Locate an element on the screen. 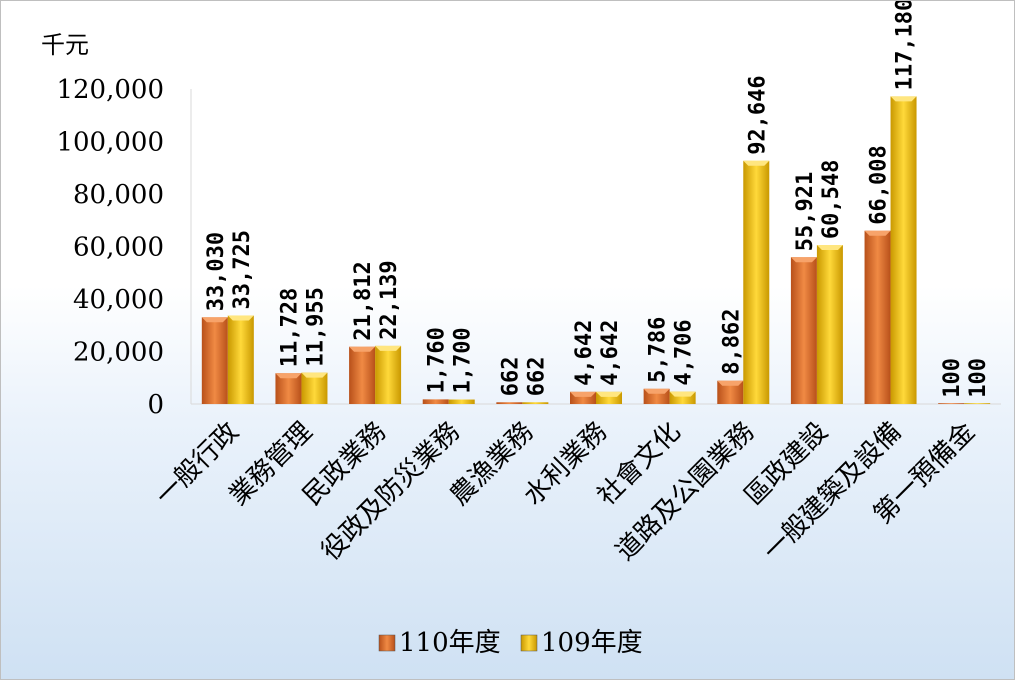 The image size is (1015, 681). data-label: 33,030 is located at coordinates (216, 271).